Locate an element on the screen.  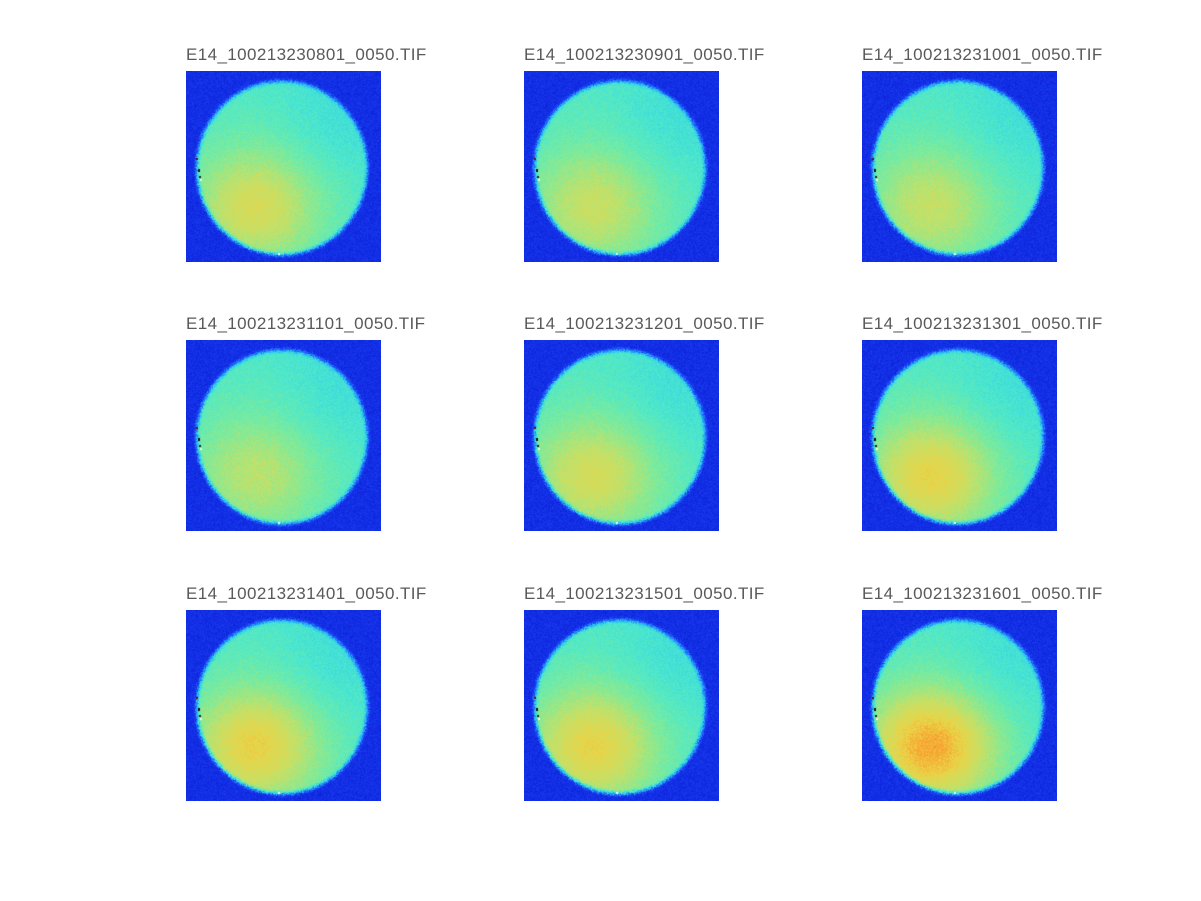
subplot-panel: E14_100213231301_0050.TIF is located at coordinates (992, 423).